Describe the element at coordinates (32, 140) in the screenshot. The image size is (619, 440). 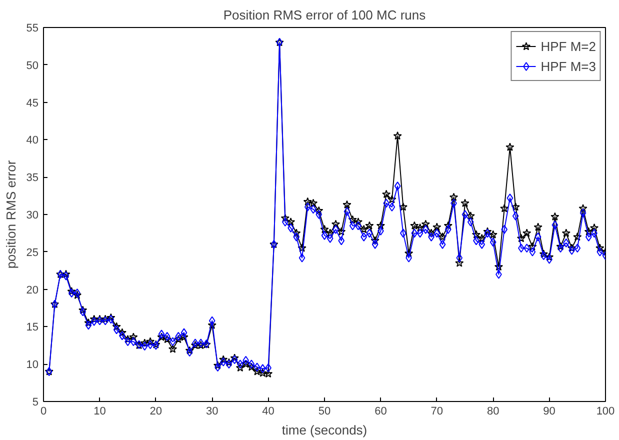
I see `y-tick-label: 40` at that location.